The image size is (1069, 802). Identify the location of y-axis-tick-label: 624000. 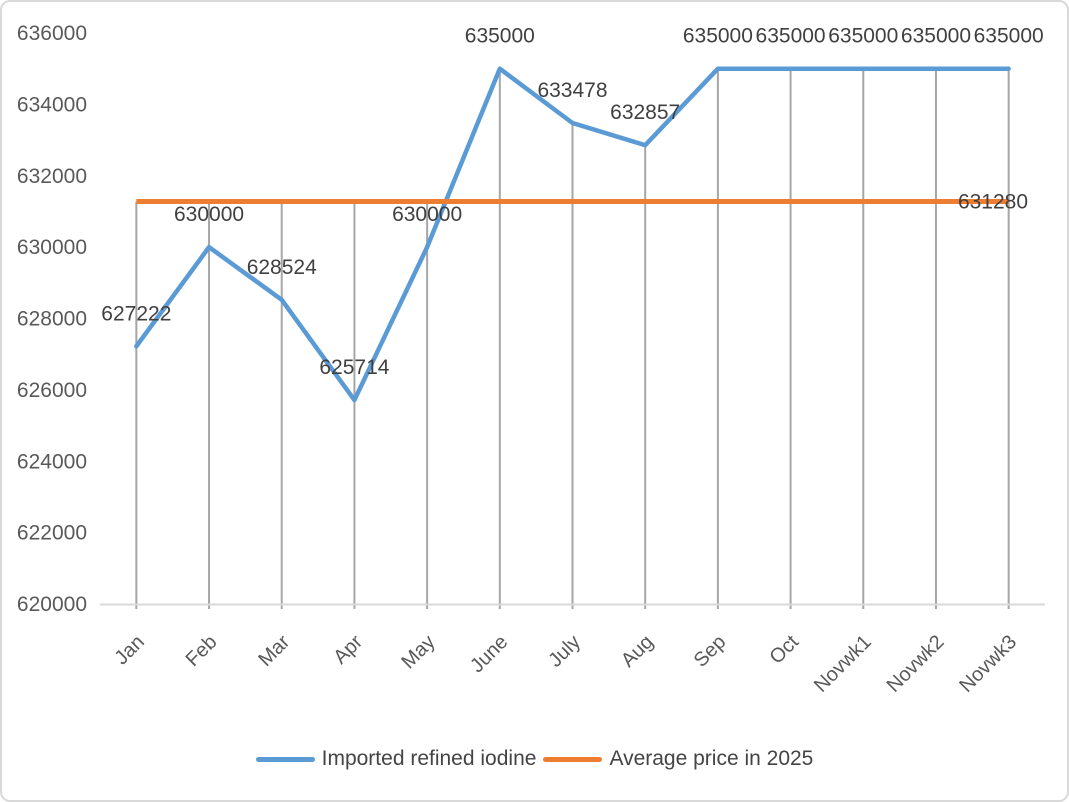
(52, 461).